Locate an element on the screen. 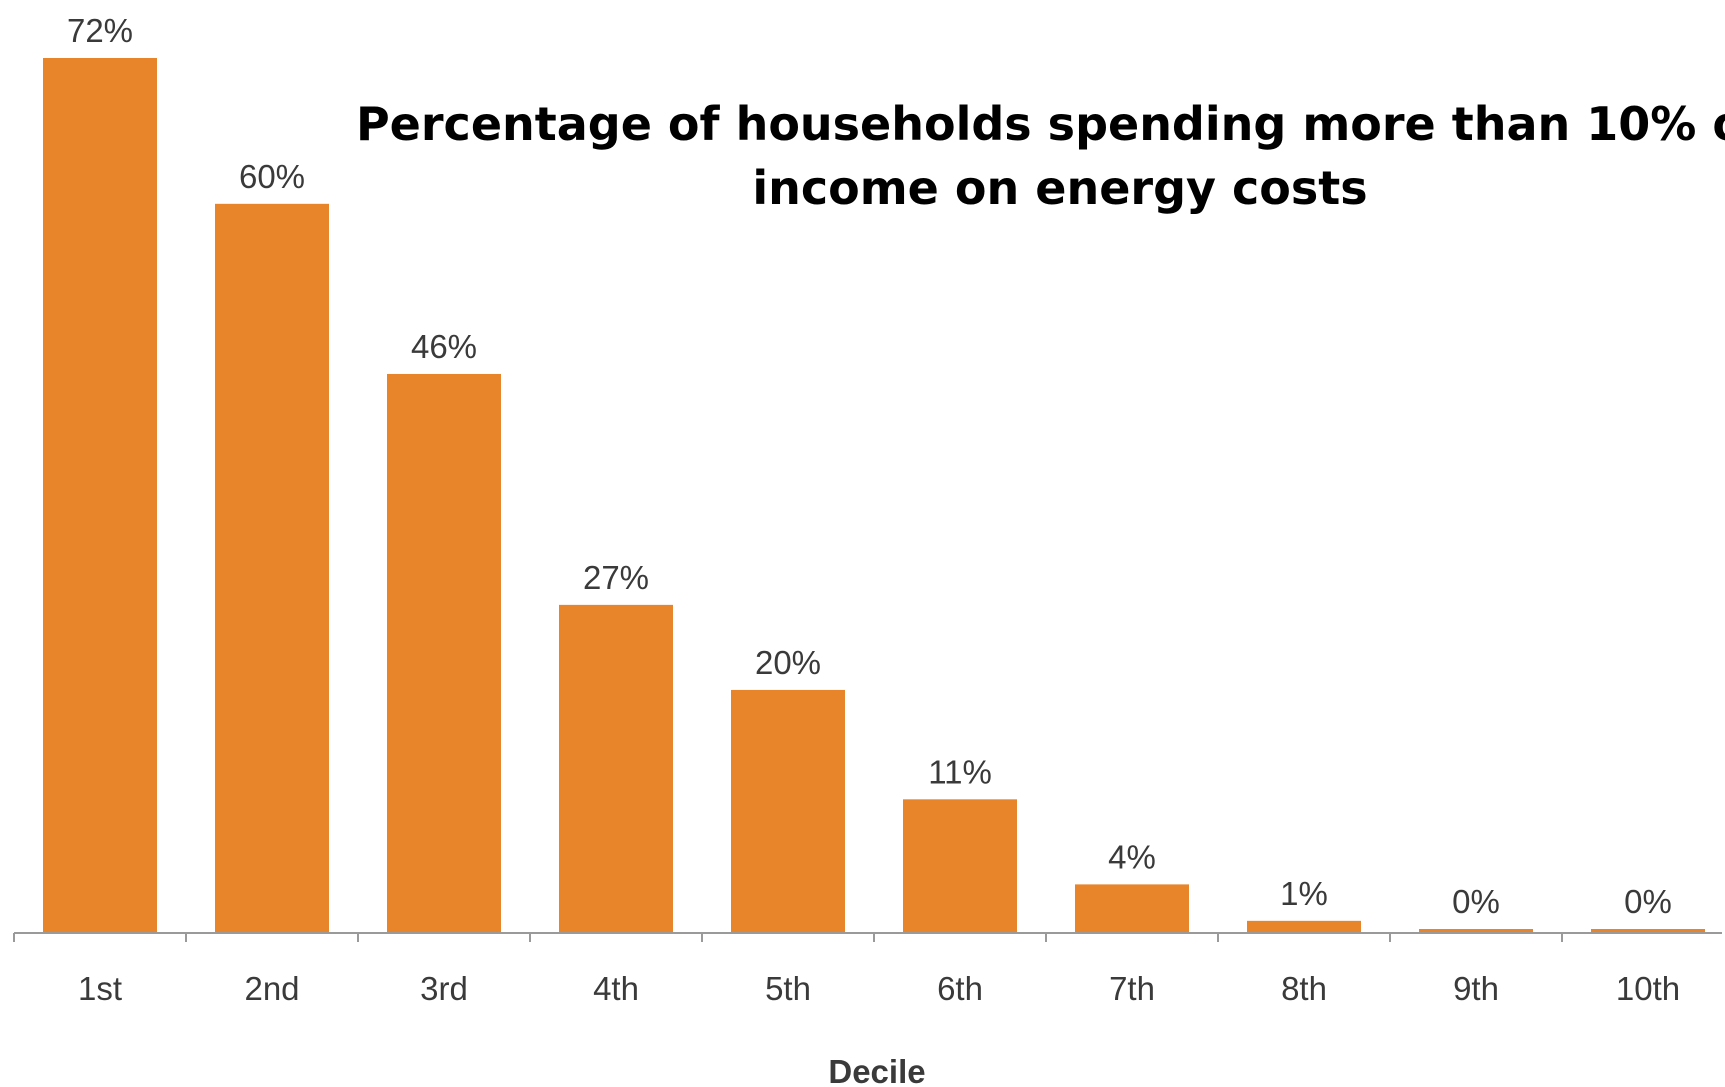 The height and width of the screenshot is (1087, 1725). bar-7th is located at coordinates (1132, 908).